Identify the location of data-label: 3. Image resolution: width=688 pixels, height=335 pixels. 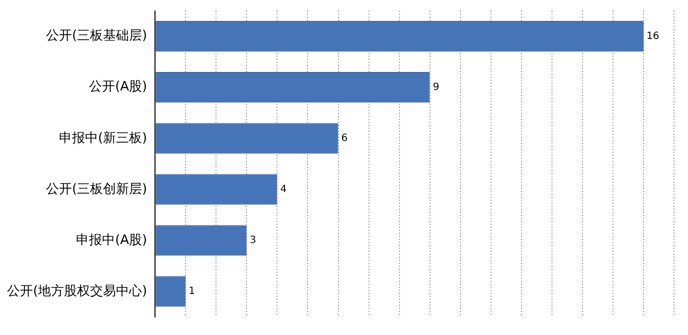
(253, 240).